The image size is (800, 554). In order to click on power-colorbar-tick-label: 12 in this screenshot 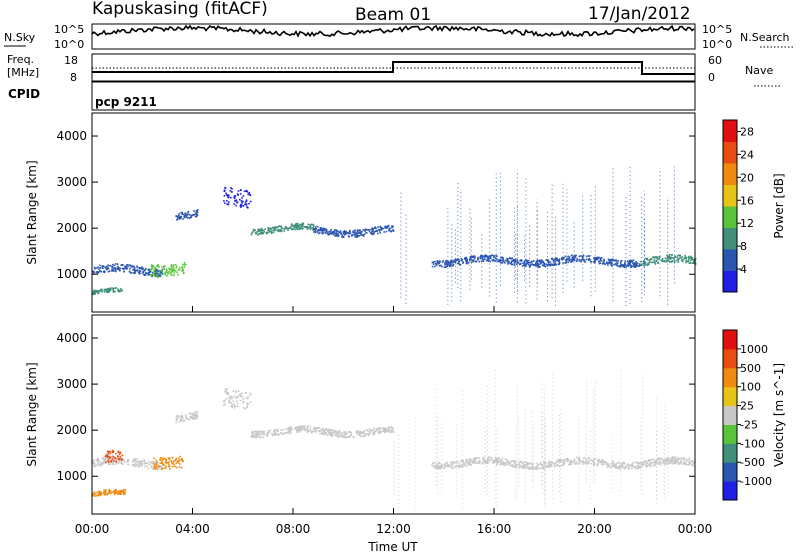, I will do `click(747, 223)`.